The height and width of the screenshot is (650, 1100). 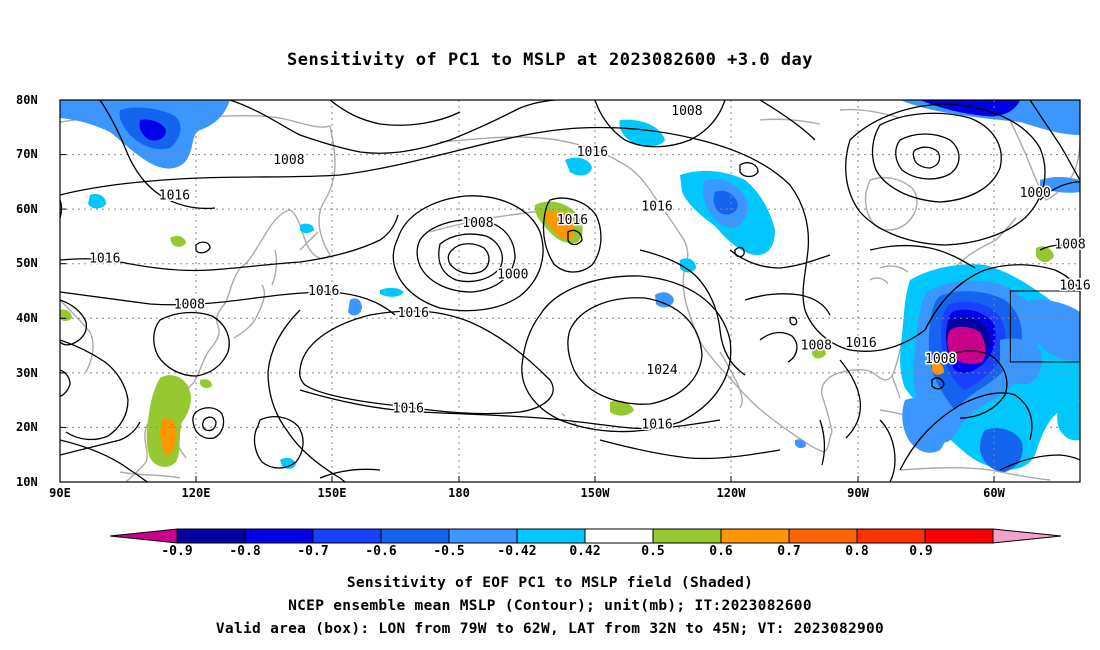 What do you see at coordinates (449, 551) in the screenshot?
I see `colorbar-label: -0.5` at bounding box center [449, 551].